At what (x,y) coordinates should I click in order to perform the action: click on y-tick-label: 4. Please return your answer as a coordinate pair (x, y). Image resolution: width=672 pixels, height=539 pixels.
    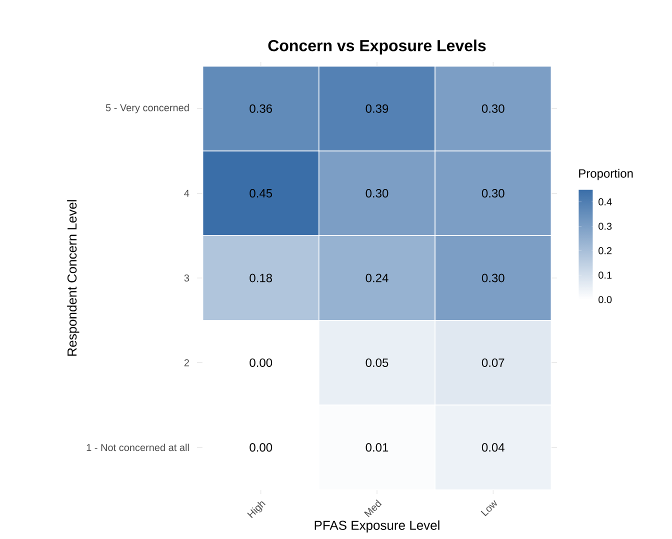
    Looking at the image, I should click on (187, 193).